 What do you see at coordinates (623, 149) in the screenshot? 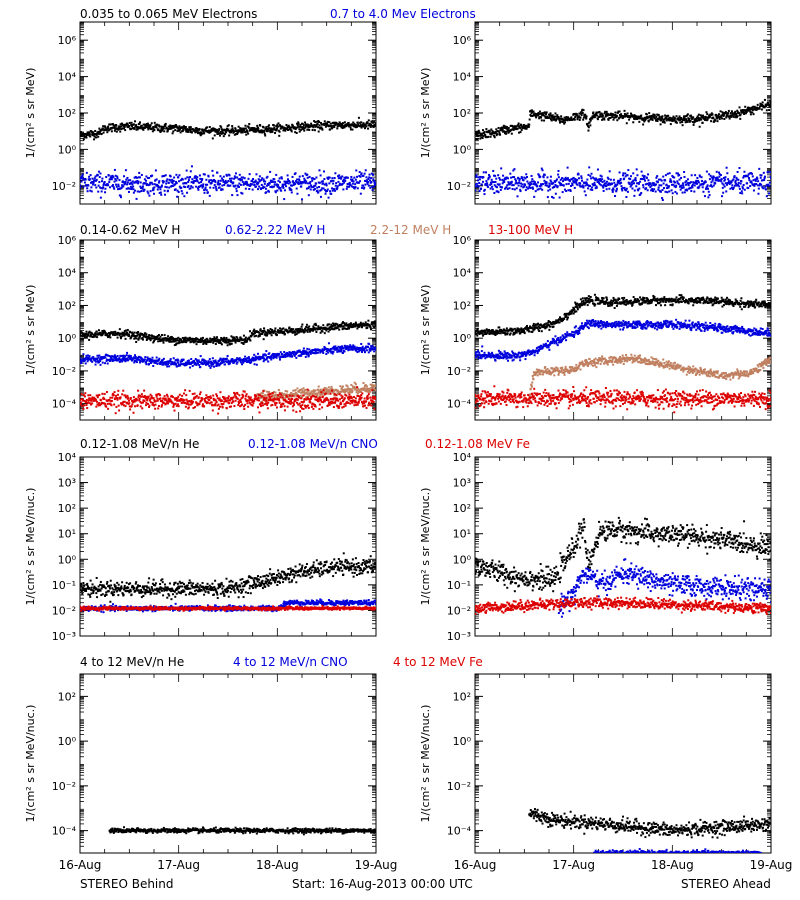
I see `data-points` at bounding box center [623, 149].